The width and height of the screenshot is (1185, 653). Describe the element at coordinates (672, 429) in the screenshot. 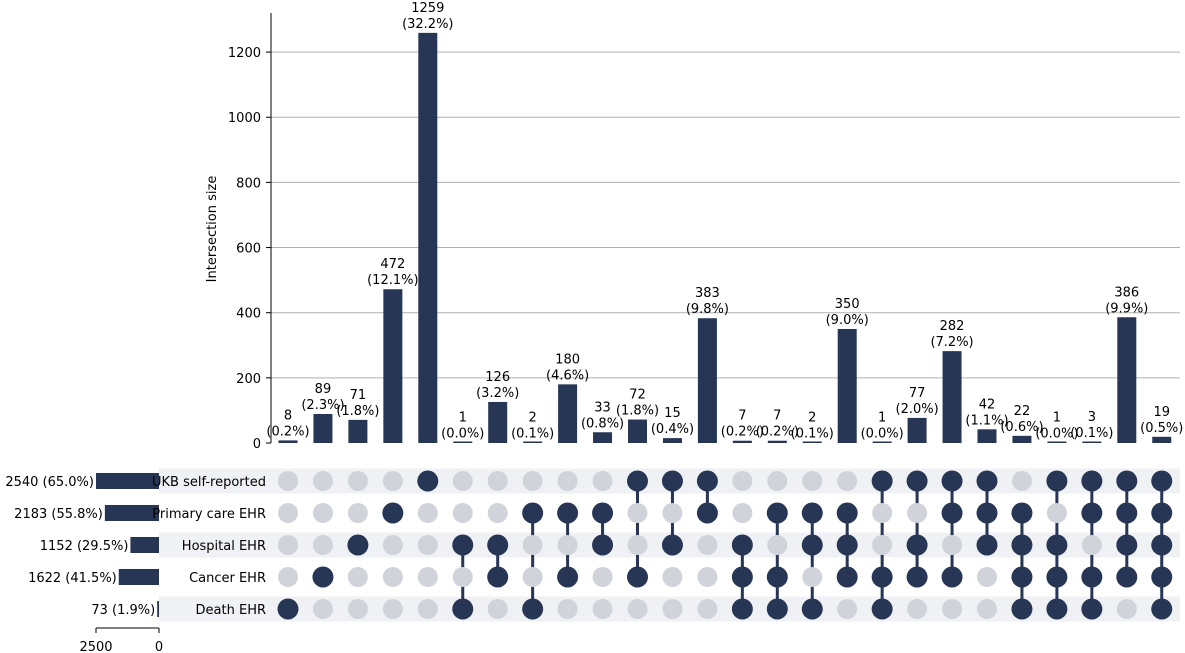

I see `bar-percent-label: (0.4%)` at that location.